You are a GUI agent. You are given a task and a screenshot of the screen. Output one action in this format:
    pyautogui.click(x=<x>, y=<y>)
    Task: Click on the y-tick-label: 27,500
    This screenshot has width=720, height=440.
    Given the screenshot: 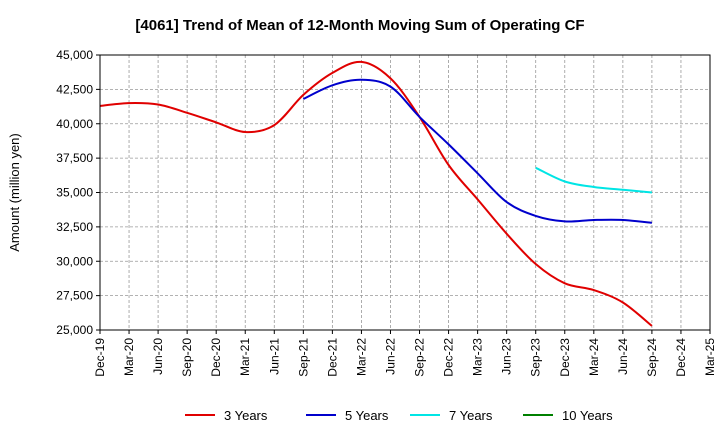 What is the action you would take?
    pyautogui.click(x=74, y=296)
    